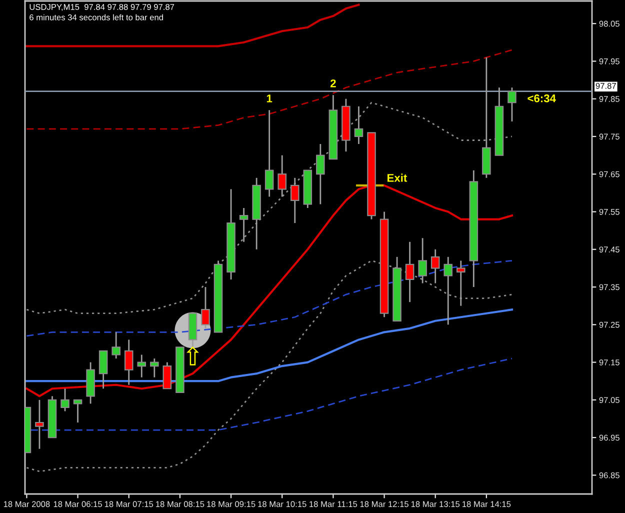 The image size is (625, 513). Describe the element at coordinates (78, 504) in the screenshot. I see `x-tick-label: 18 Mar 06:15` at that location.